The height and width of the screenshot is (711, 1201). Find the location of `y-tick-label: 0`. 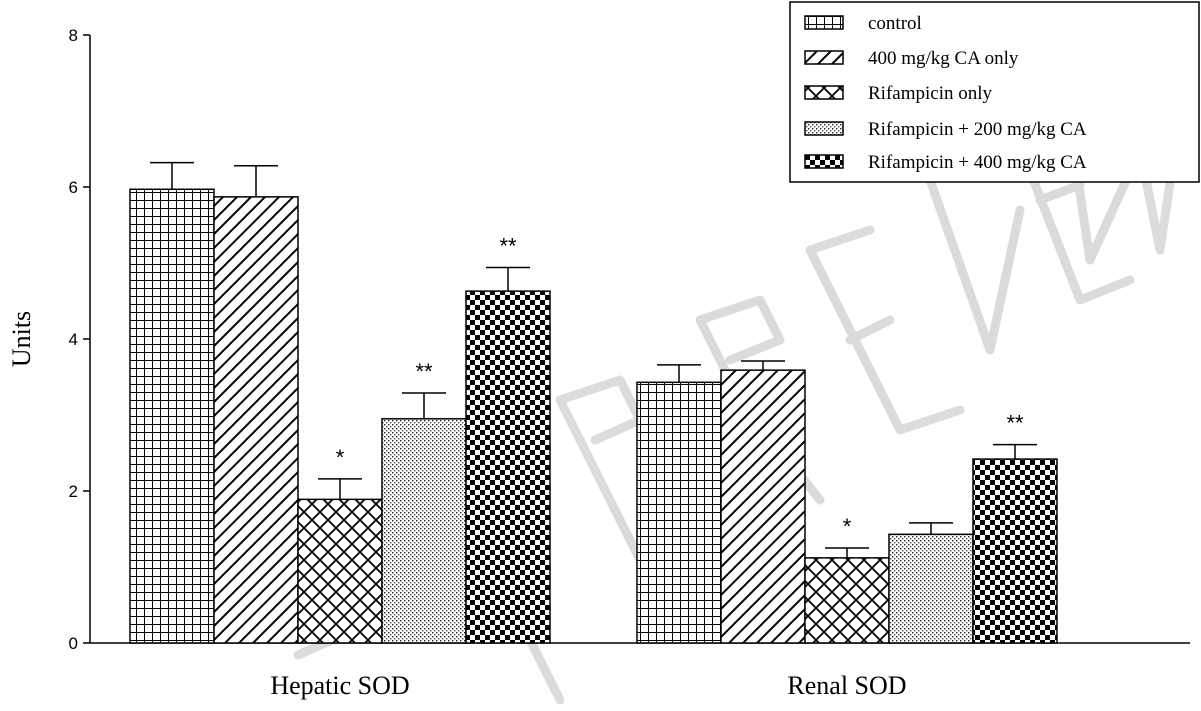

y-tick-label: 0 is located at coordinates (73, 643).